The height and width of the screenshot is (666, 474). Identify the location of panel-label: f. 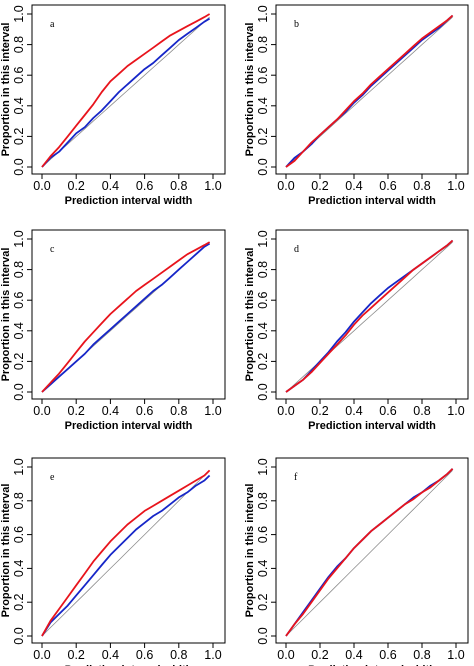
(296, 477).